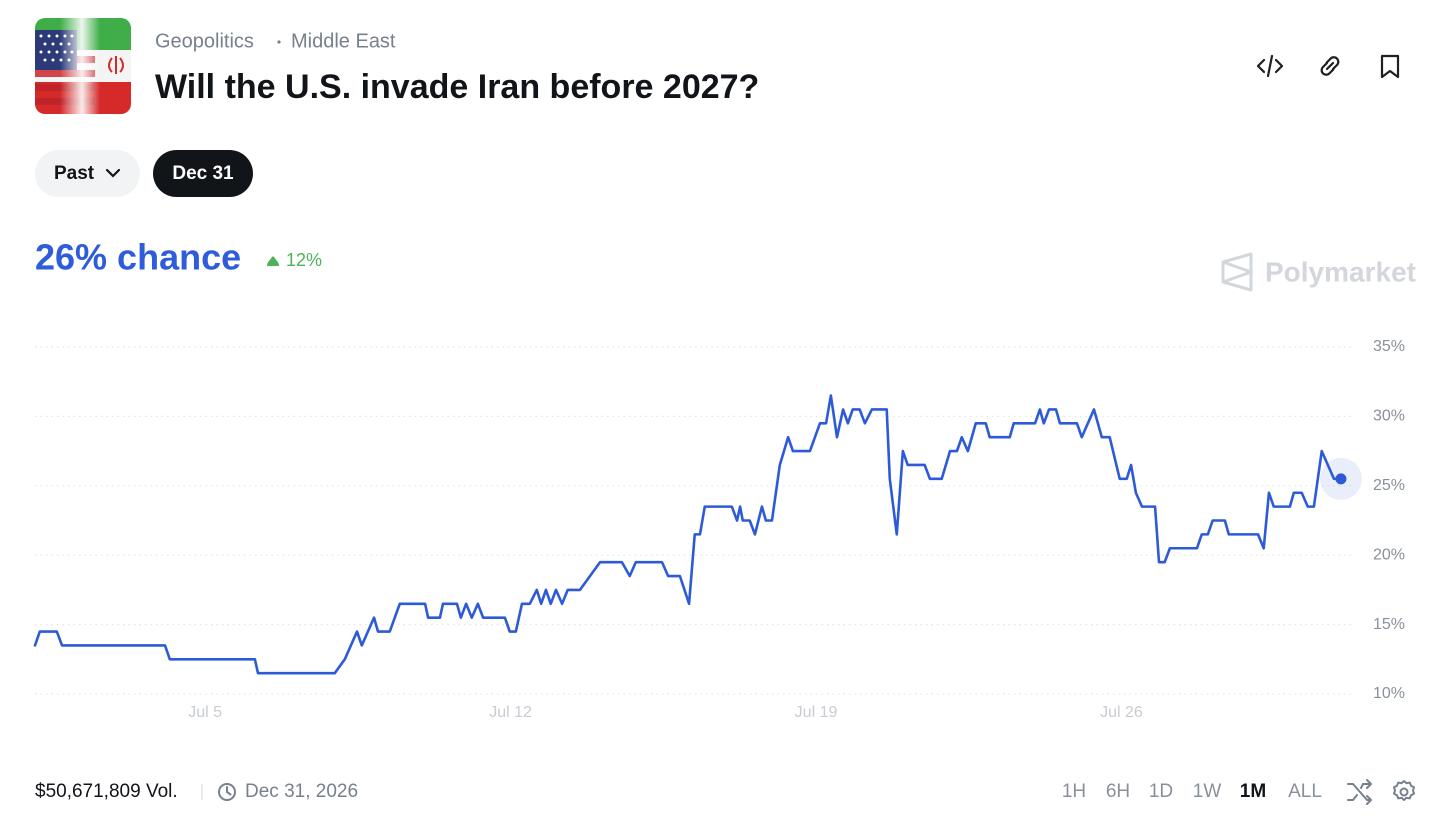 The width and height of the screenshot is (1438, 832). Describe the element at coordinates (1253, 791) in the screenshot. I see `range-button: 1M` at that location.